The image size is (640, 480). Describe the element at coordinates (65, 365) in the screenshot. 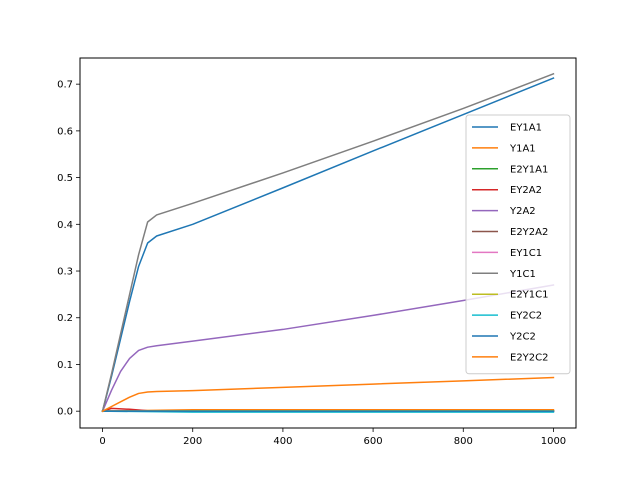

I see `y-tick-label: 0.1` at that location.